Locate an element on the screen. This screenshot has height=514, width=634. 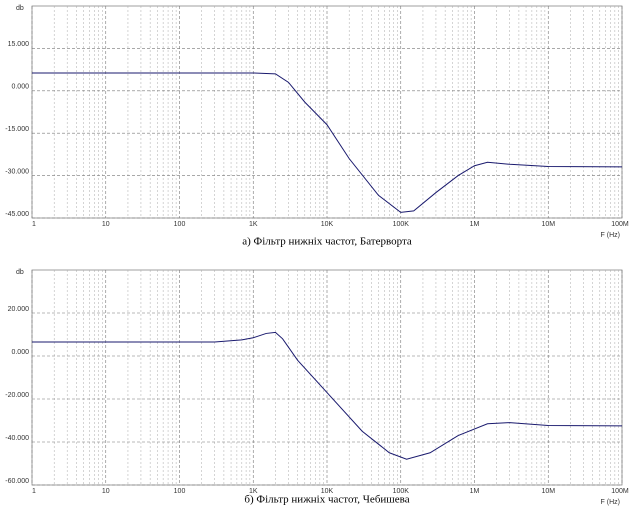
y-tick-label: 20.000 is located at coordinates (19, 309).